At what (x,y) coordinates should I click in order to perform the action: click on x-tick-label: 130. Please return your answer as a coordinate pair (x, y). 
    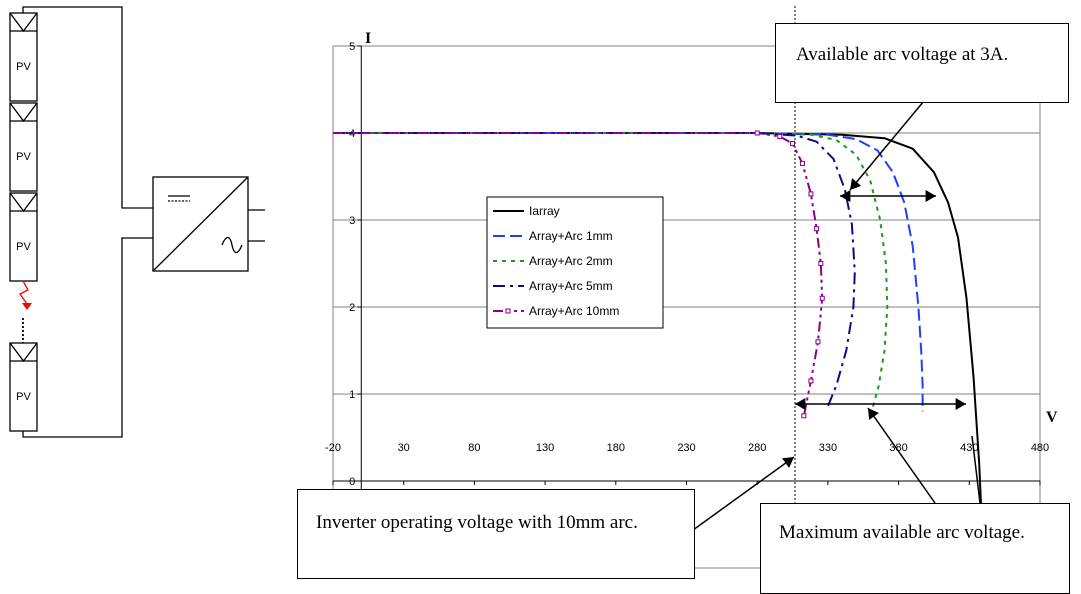
    Looking at the image, I should click on (545, 448).